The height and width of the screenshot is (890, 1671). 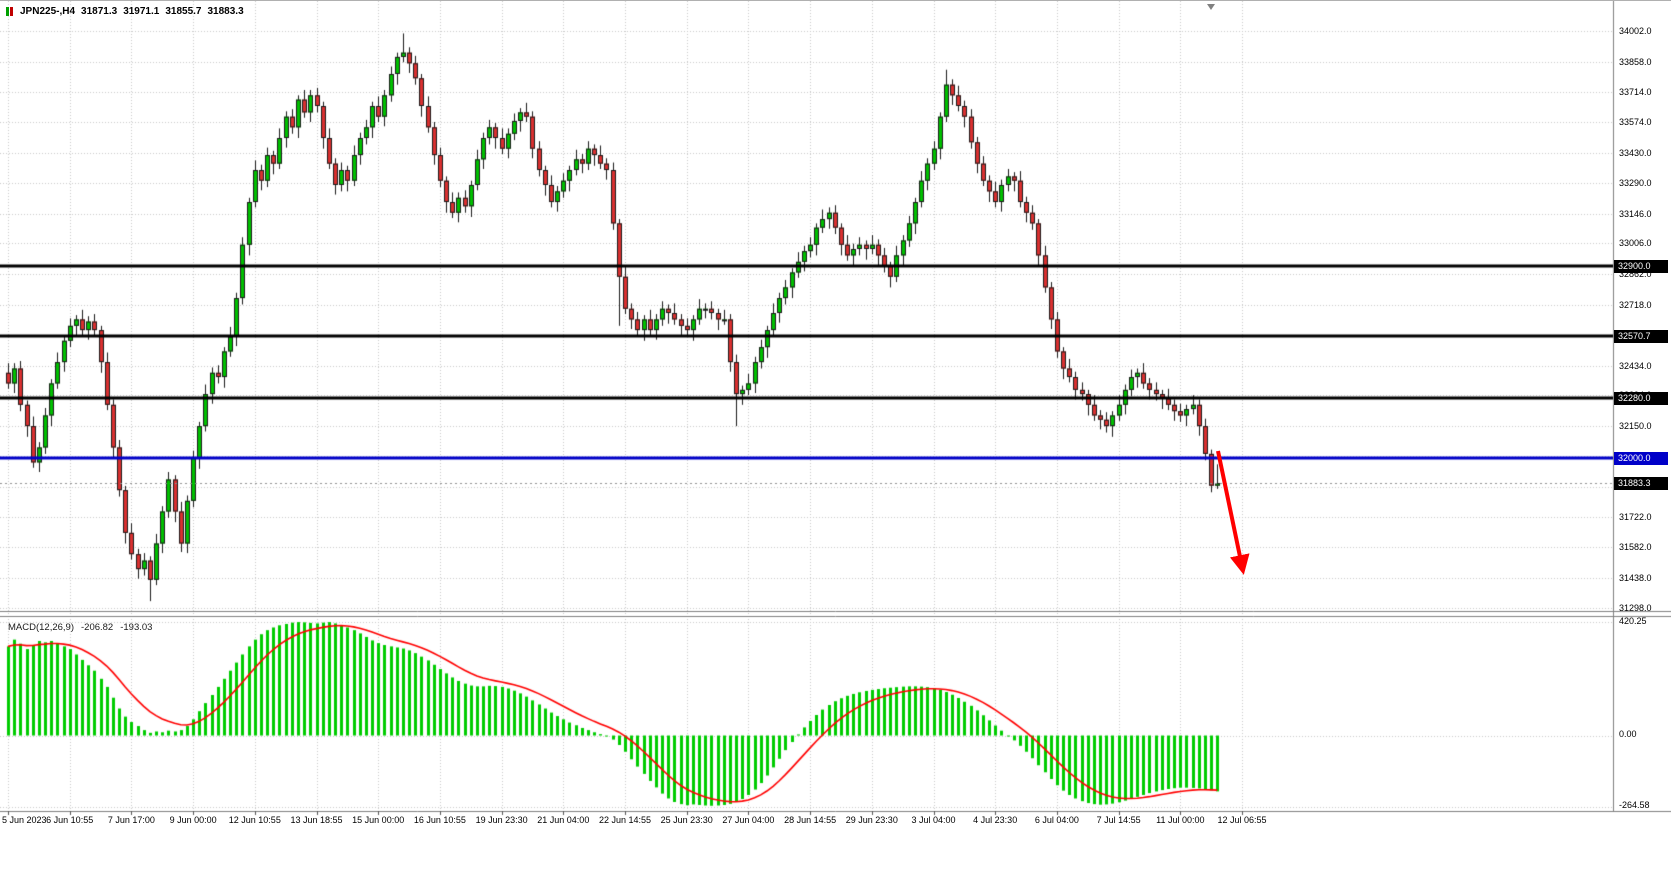 What do you see at coordinates (225, 11) in the screenshot?
I see `ohlc-close: 31883.3` at bounding box center [225, 11].